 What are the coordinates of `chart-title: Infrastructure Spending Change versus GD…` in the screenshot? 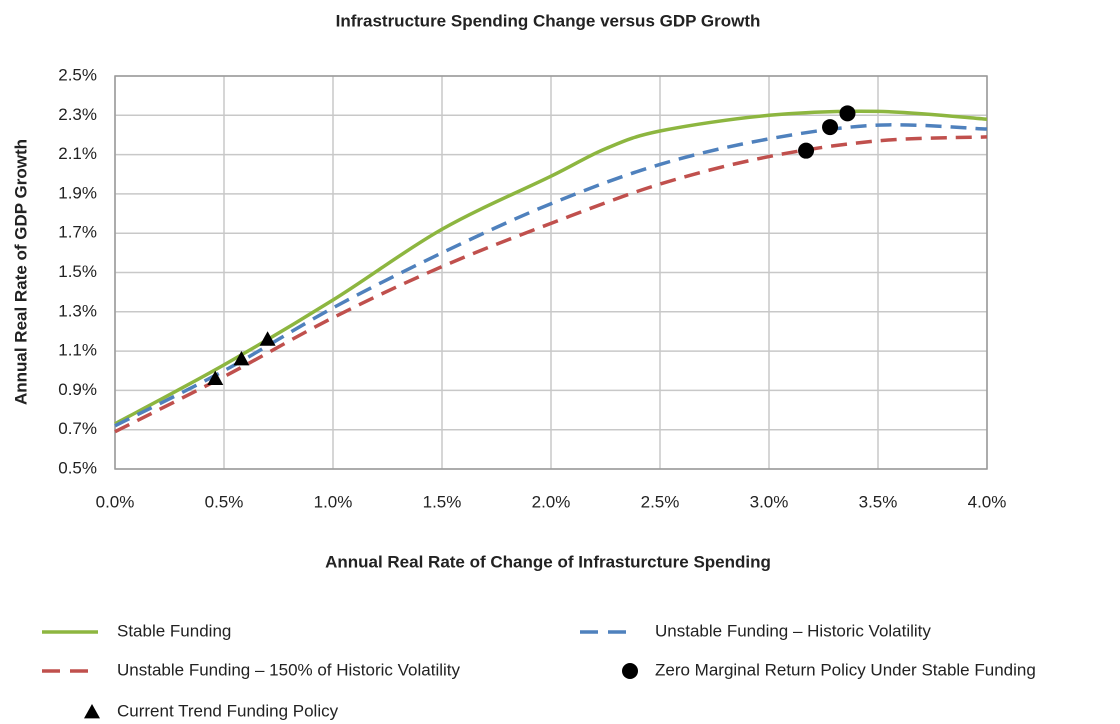 It's located at (548, 20).